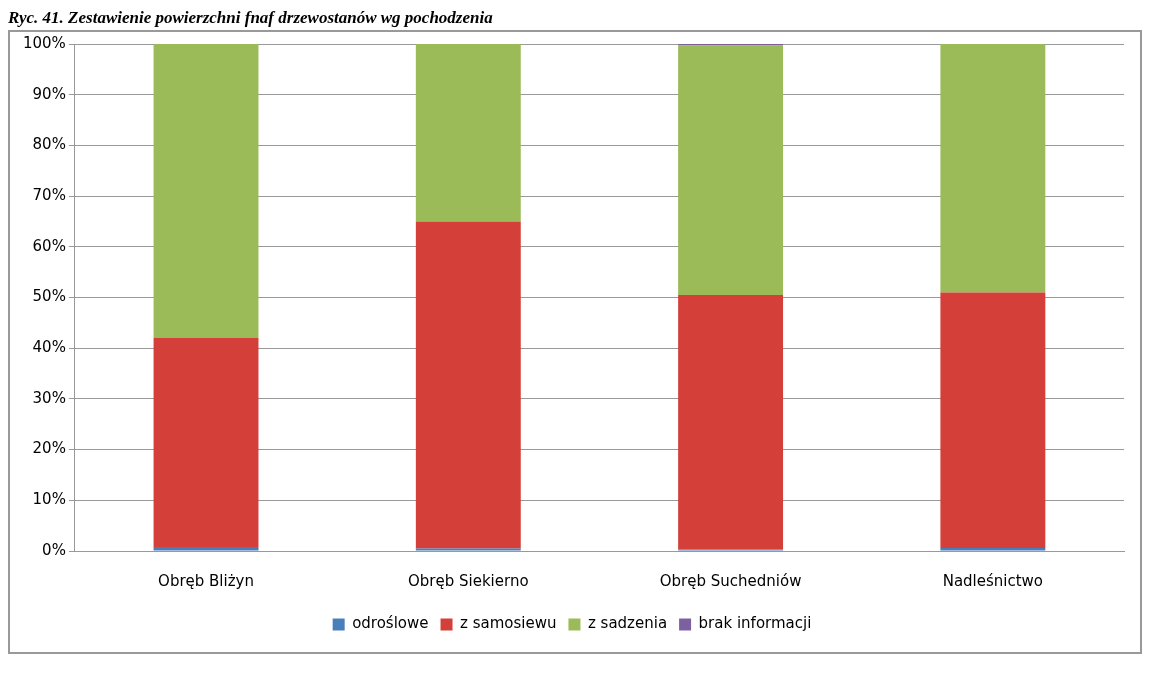 The width and height of the screenshot is (1151, 675). What do you see at coordinates (54, 549) in the screenshot?
I see `y-tick-label: 0%` at bounding box center [54, 549].